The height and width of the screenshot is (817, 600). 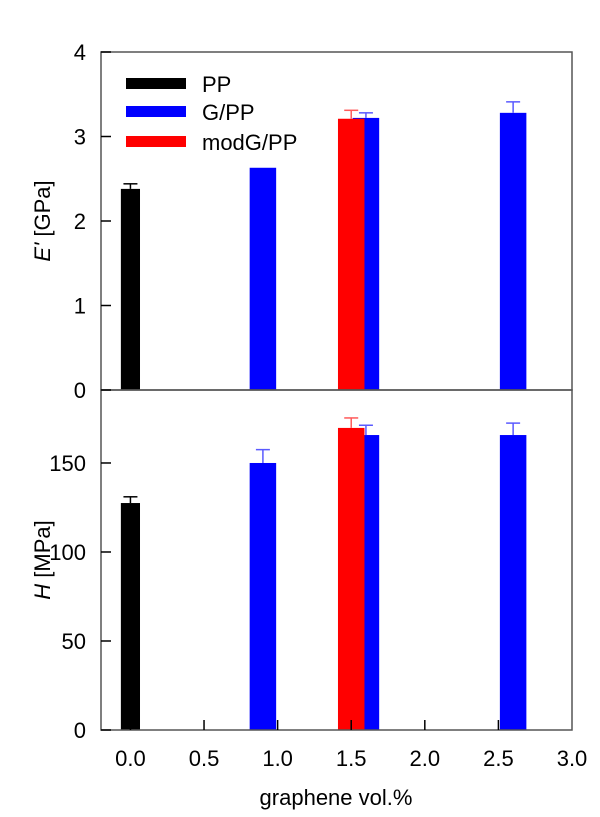 What do you see at coordinates (80, 137) in the screenshot?
I see `y-tick-label: 3` at bounding box center [80, 137].